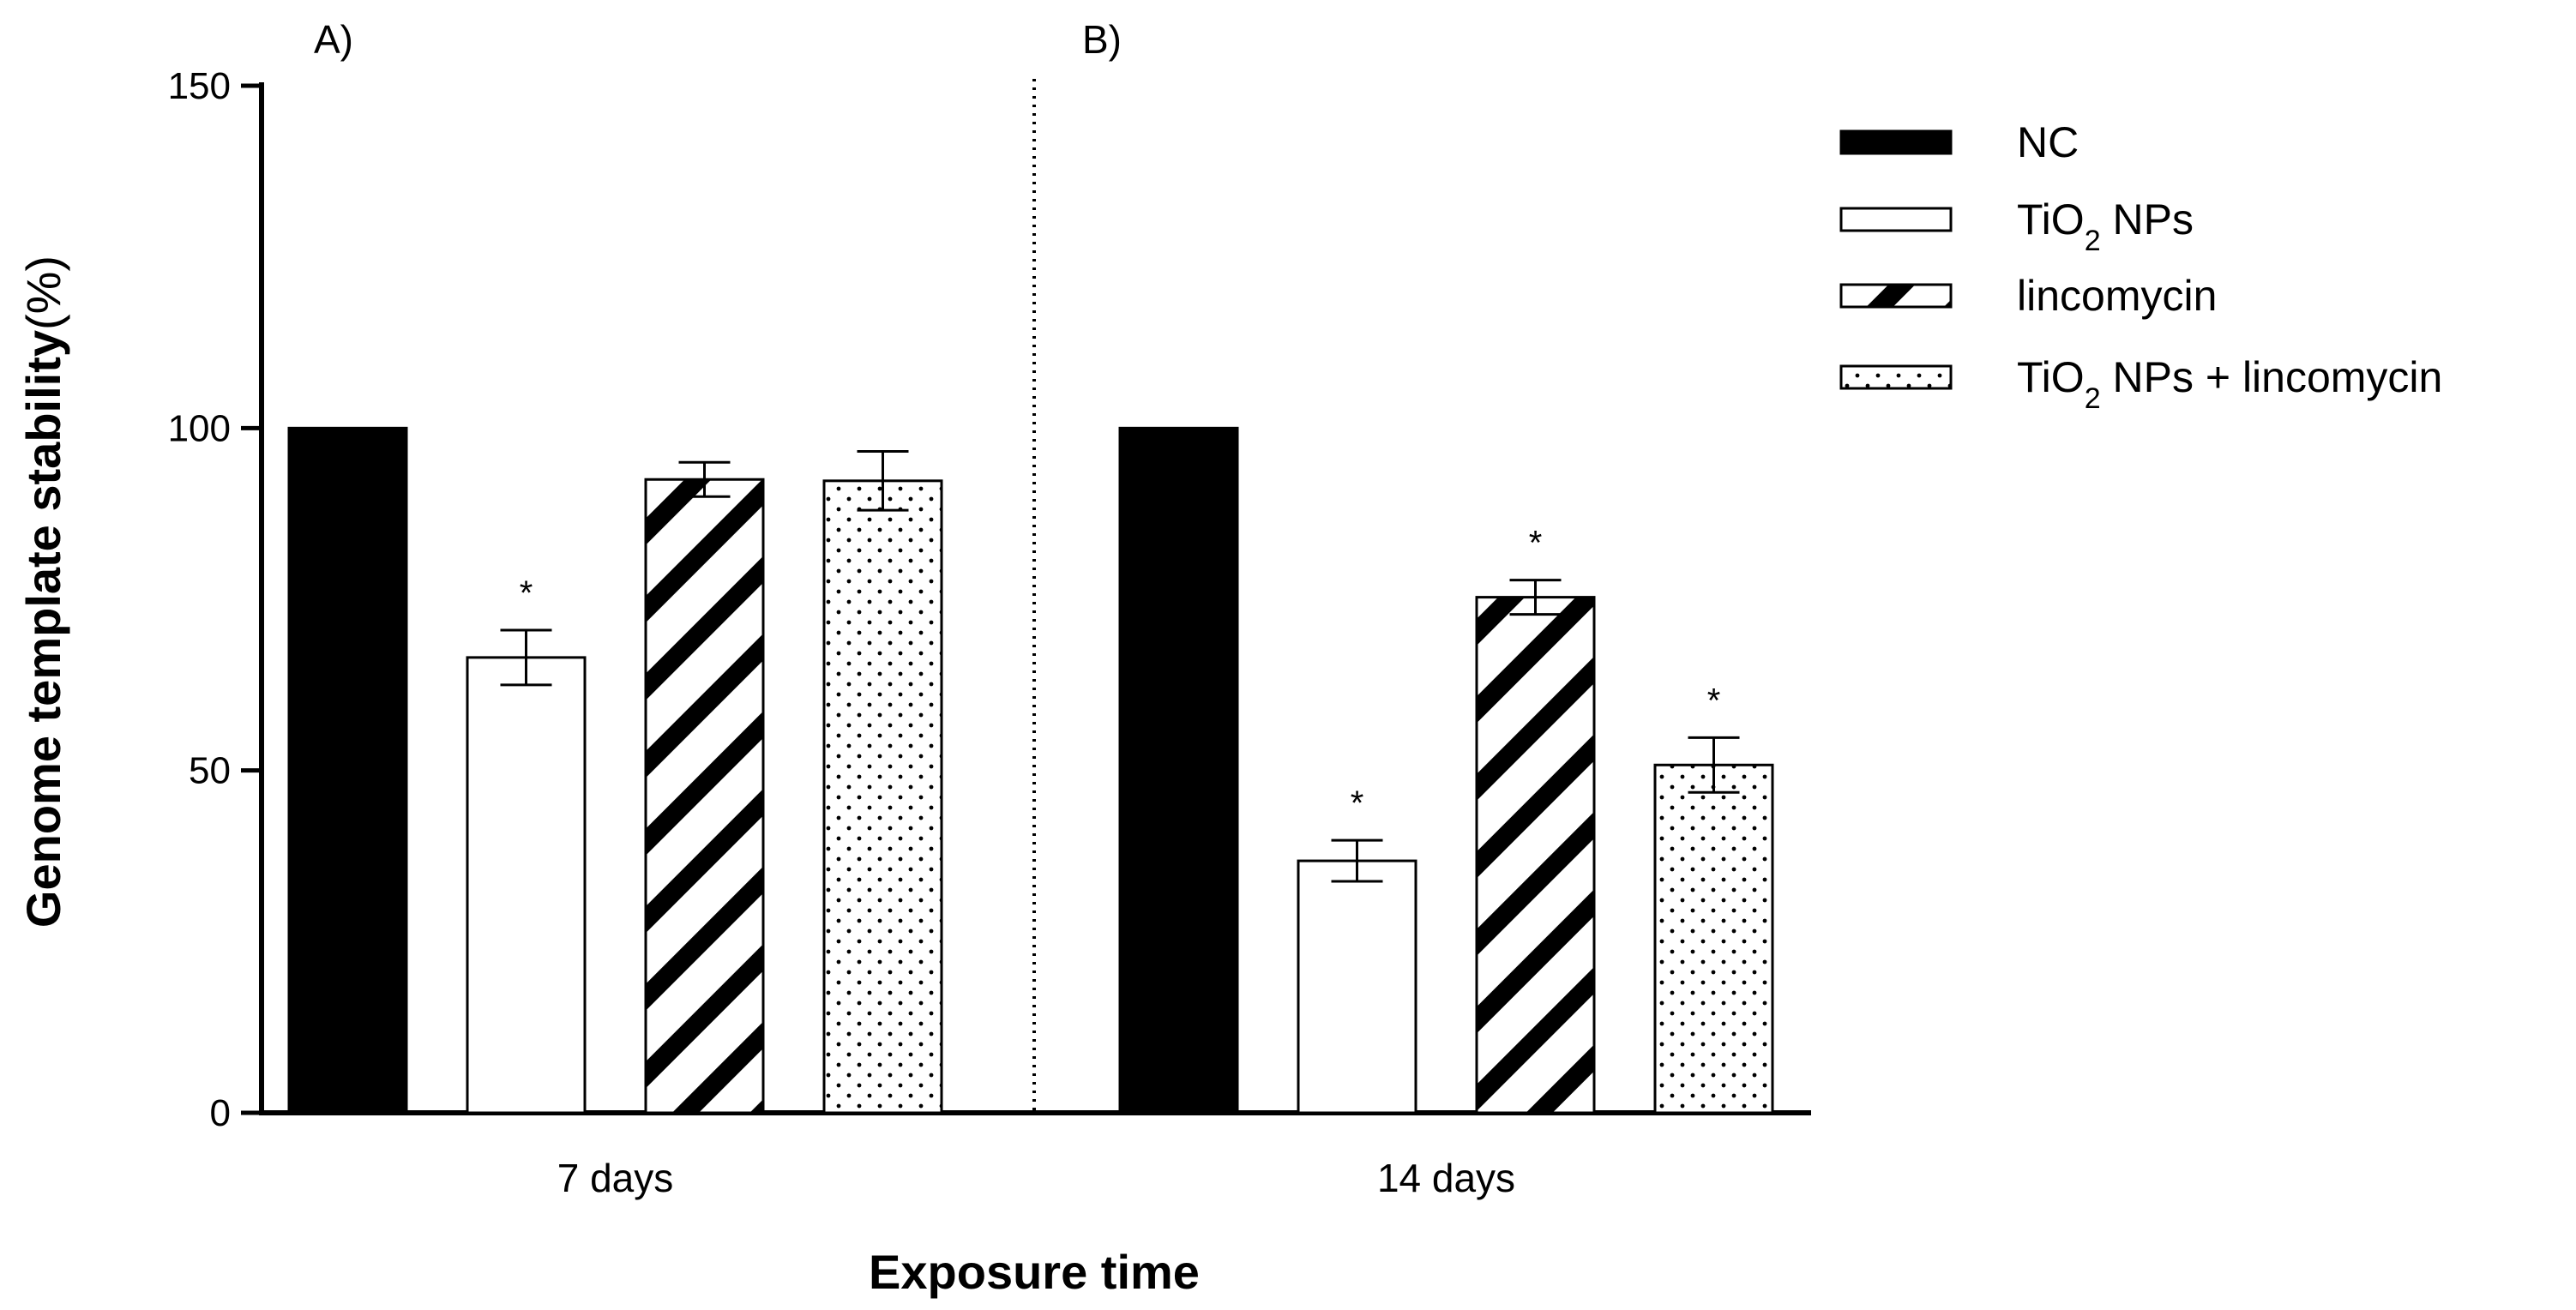 This screenshot has width=2576, height=1310. Describe the element at coordinates (1034, 1272) in the screenshot. I see `x-axis-label: Exposure time` at that location.